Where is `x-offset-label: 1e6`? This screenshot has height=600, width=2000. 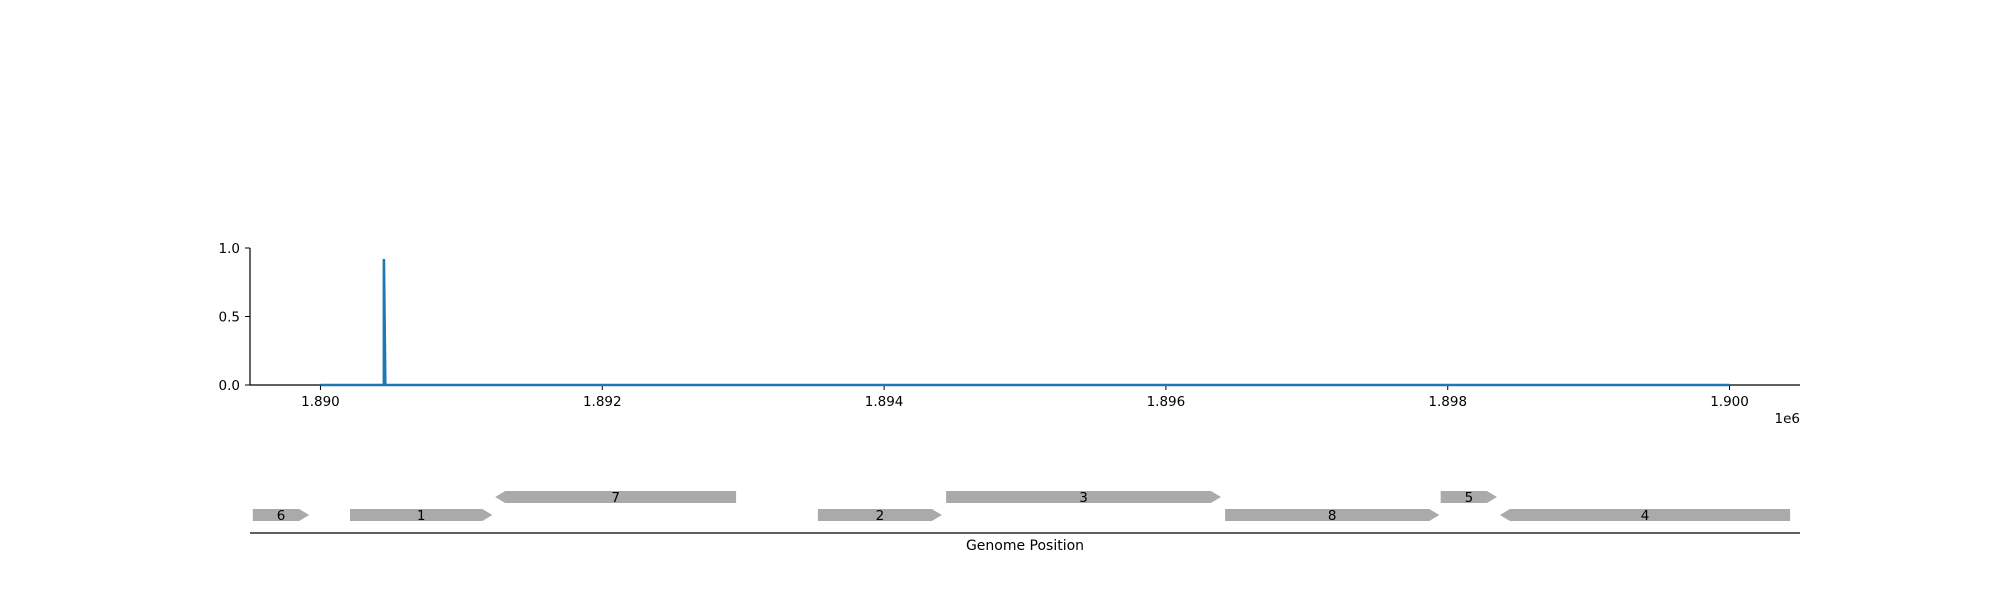
x-offset-label: 1e6 is located at coordinates (1787, 419).